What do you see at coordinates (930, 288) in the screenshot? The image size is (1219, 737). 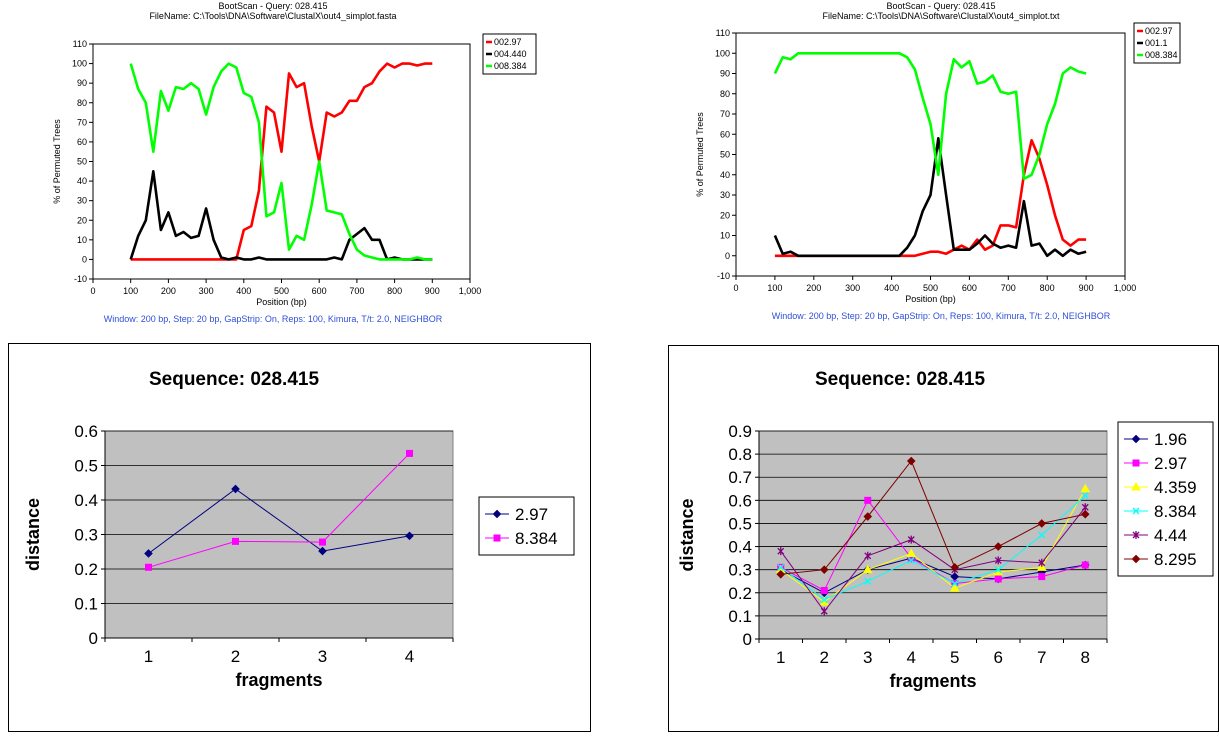 I see `bootscan-txt-xtick-label-500: 500` at bounding box center [930, 288].